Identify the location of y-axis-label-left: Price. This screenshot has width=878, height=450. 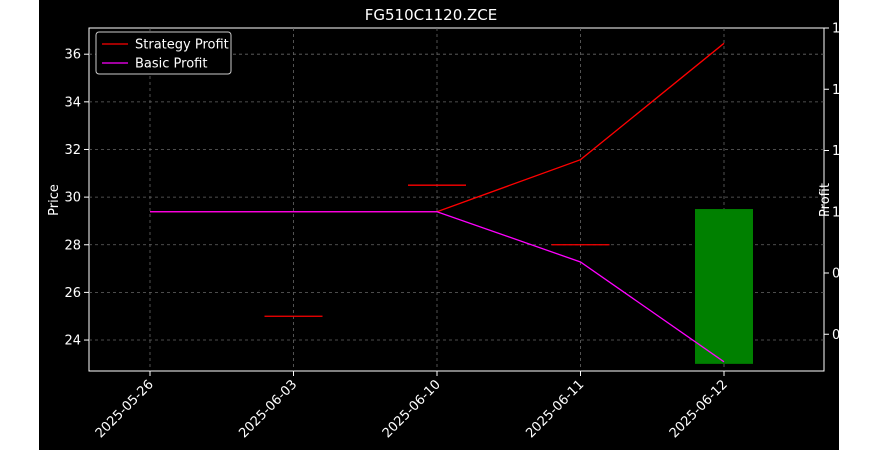
(54, 200).